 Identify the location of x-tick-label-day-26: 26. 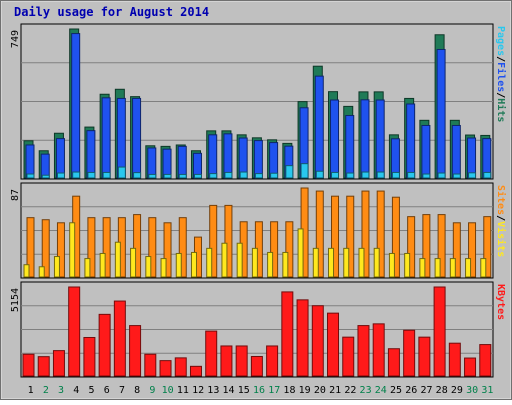
(411, 390).